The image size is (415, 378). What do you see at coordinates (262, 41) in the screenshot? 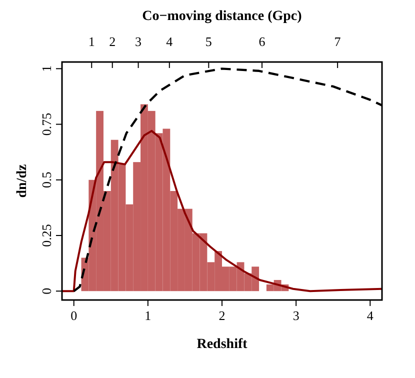
I see `annotation: 6` at bounding box center [262, 41].